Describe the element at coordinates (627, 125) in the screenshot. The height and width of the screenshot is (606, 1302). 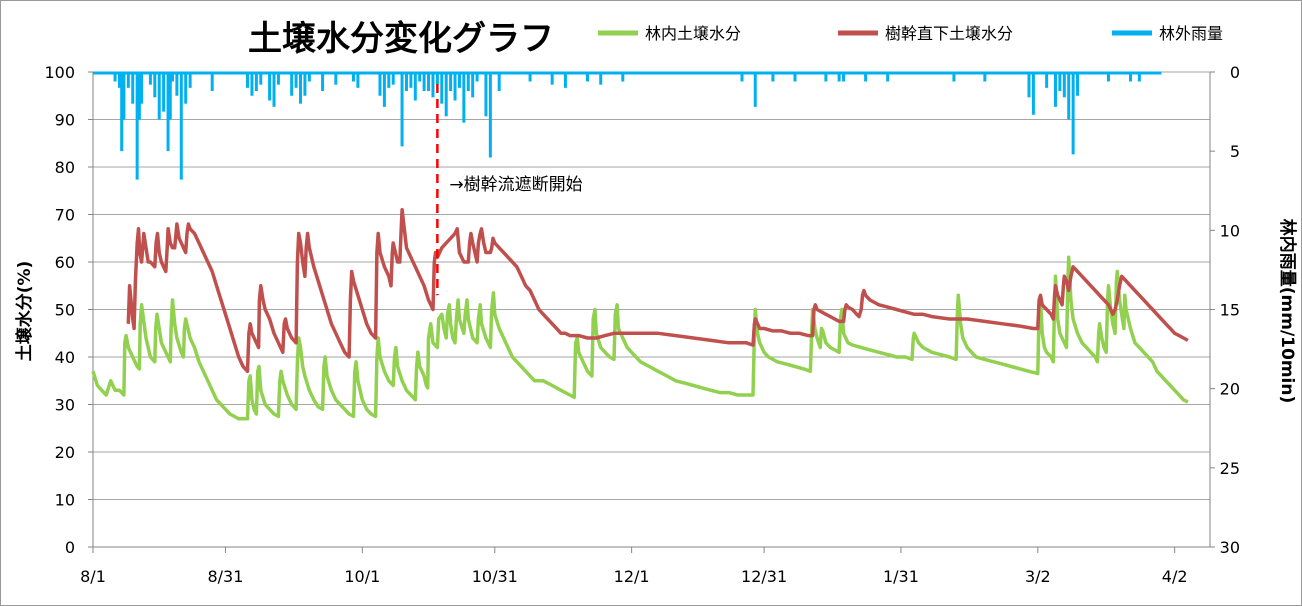
I see `rain-series` at that location.